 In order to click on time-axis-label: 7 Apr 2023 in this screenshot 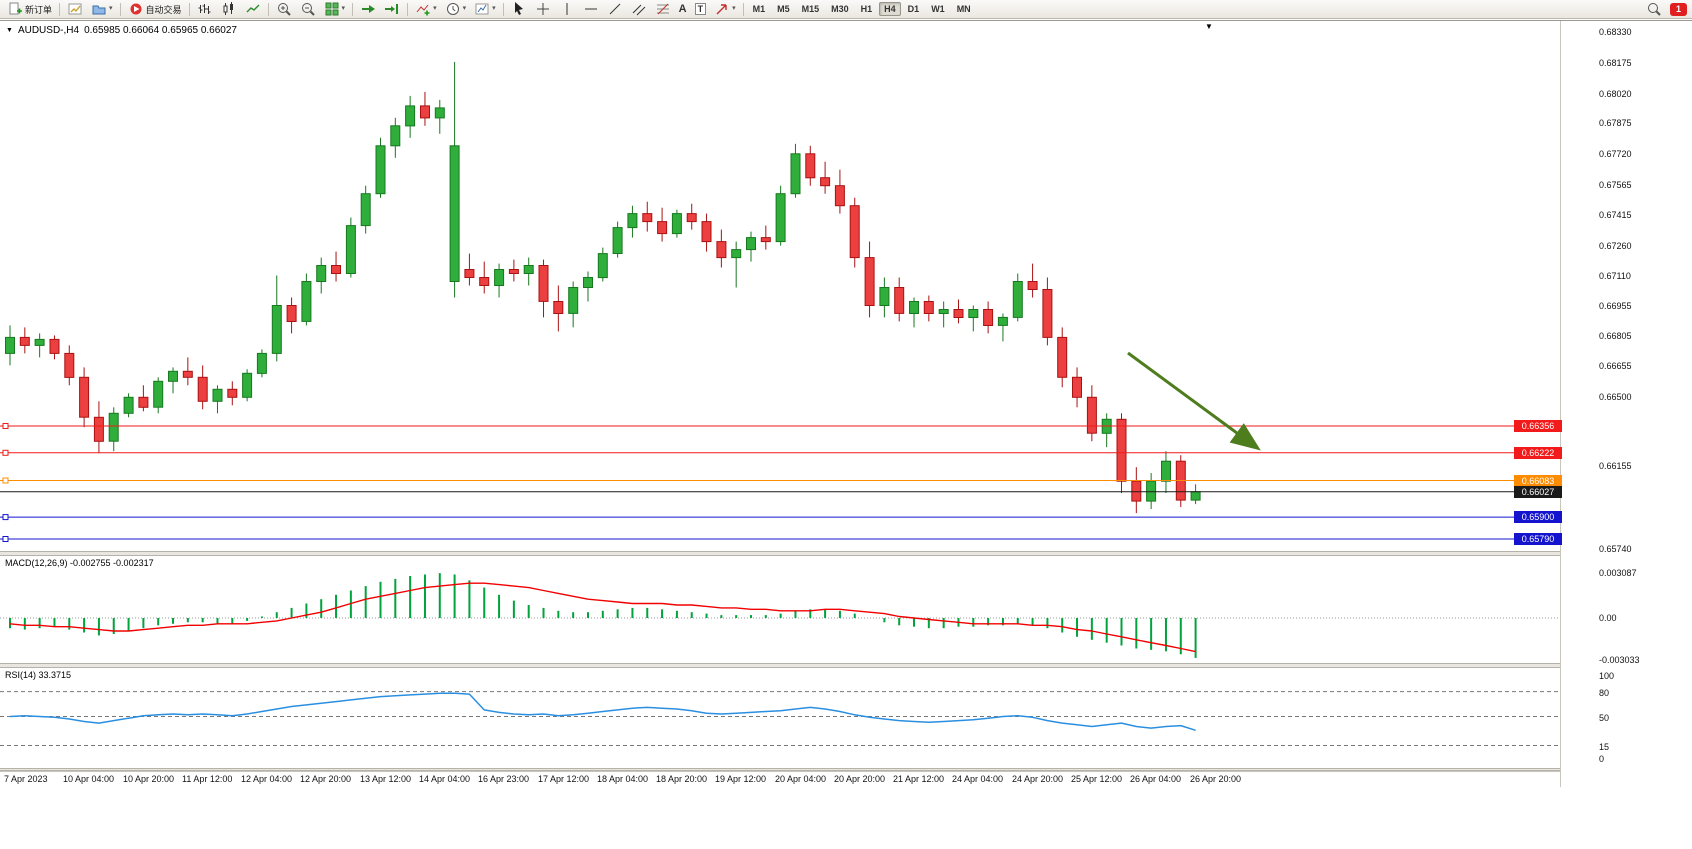, I will do `click(26, 779)`.